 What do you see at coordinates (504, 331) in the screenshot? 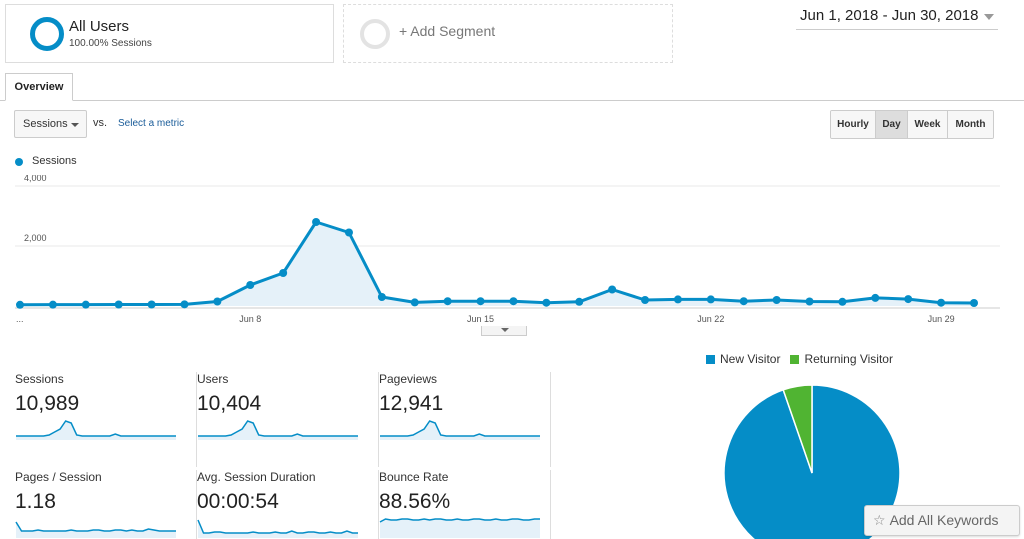
I see `chart-collapse-handle` at bounding box center [504, 331].